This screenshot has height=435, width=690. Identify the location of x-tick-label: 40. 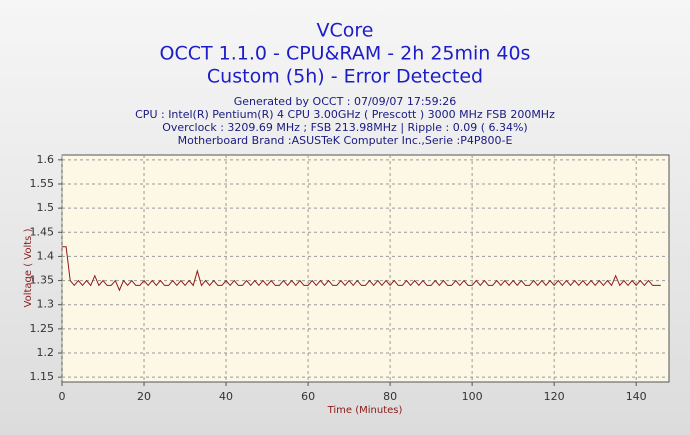
(226, 396).